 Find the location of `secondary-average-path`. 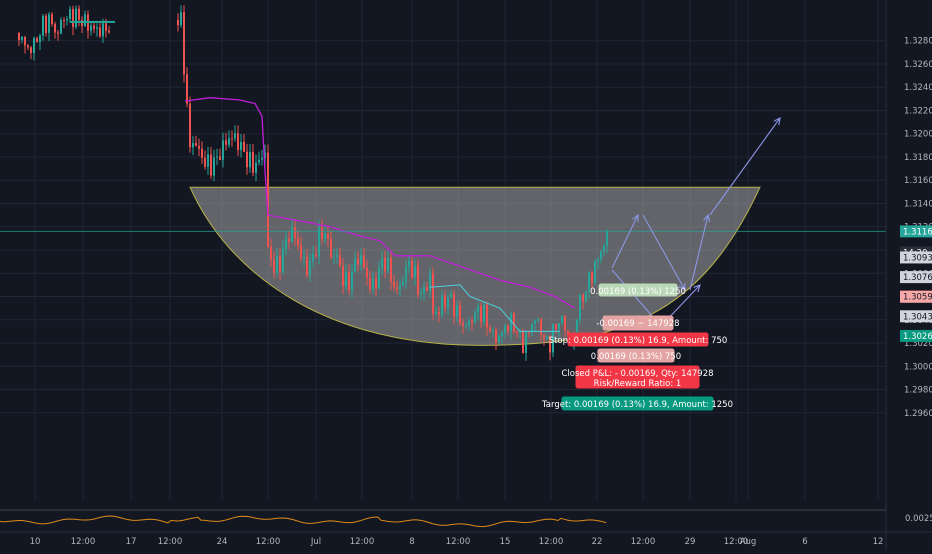

secondary-average-path is located at coordinates (494, 308).